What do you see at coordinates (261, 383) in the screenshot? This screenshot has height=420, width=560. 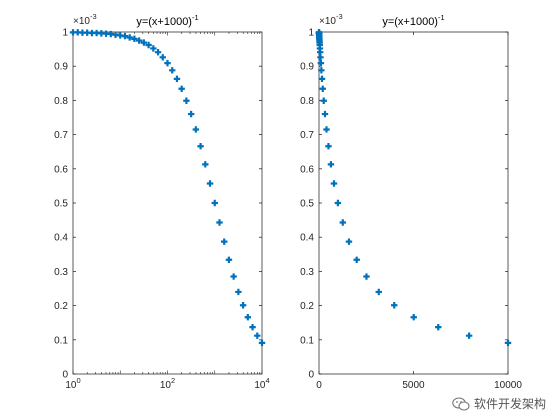 I see `x-tick-label: 10⁴` at bounding box center [261, 383].